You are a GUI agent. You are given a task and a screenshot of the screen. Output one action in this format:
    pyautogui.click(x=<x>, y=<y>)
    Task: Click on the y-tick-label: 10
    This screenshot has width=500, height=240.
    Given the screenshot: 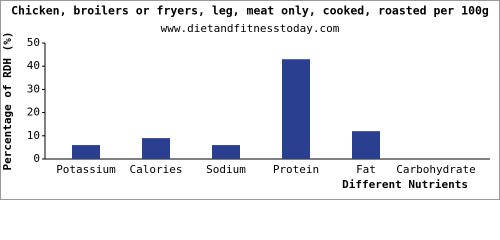 What is the action you would take?
    pyautogui.click(x=33, y=135)
    